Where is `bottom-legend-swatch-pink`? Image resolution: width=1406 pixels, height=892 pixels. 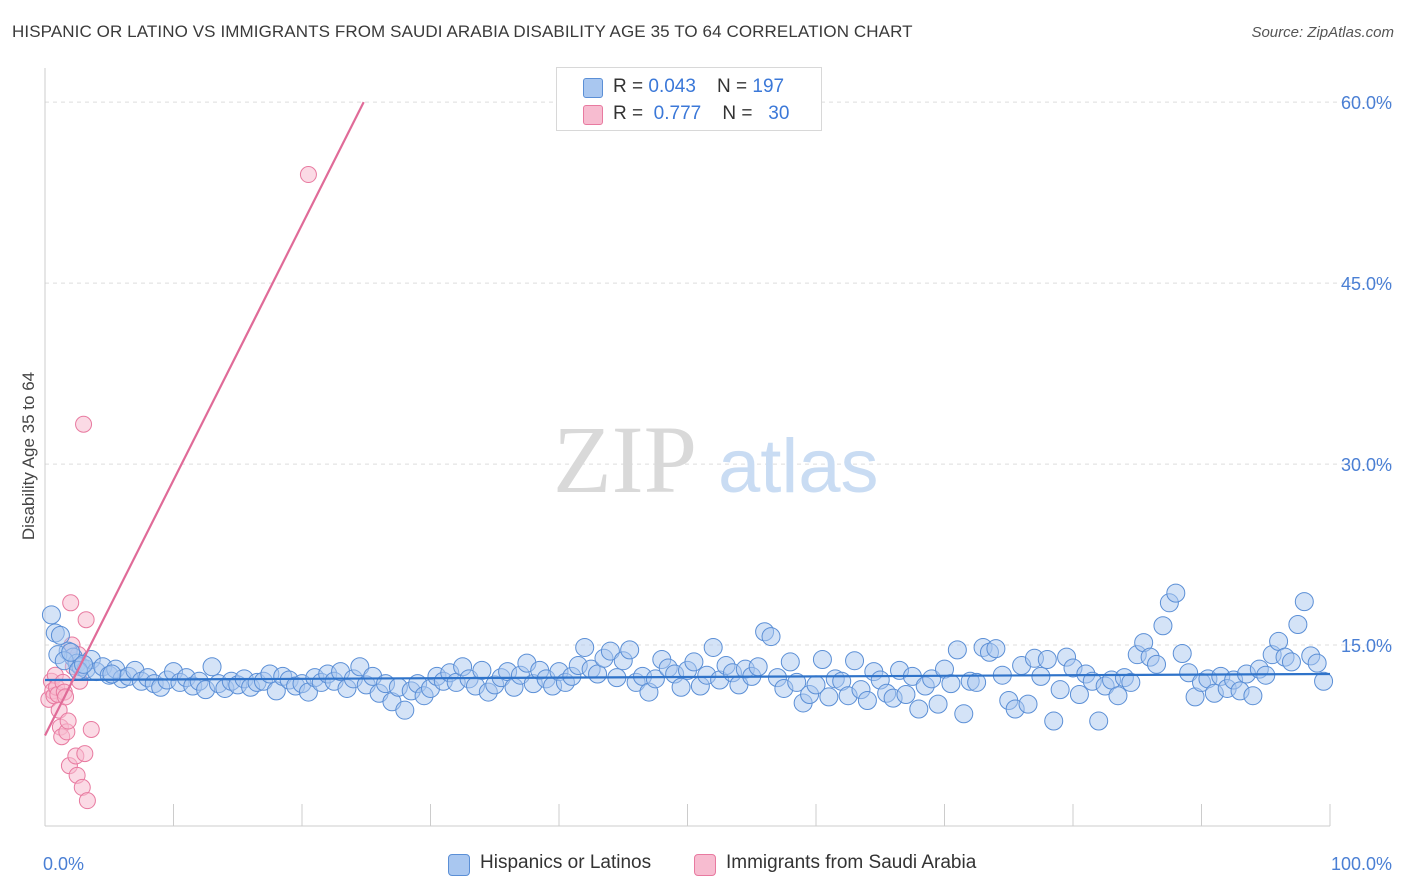
bottom-legend-swatch-pink is located at coordinates (705, 865).